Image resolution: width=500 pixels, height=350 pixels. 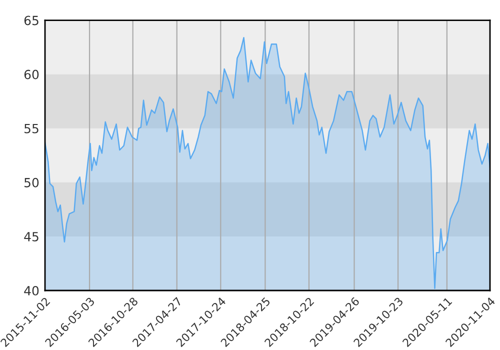 What do you see at coordinates (31, 183) in the screenshot?
I see `y-tick-label: 50` at bounding box center [31, 183].